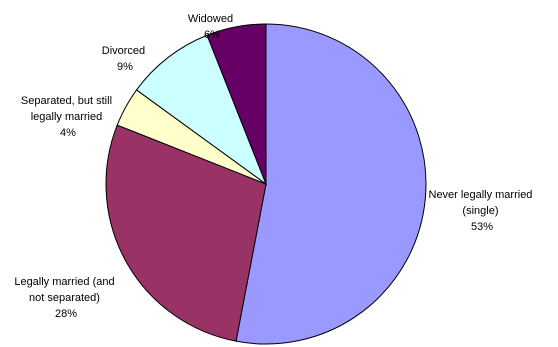 The width and height of the screenshot is (558, 347). I want to click on slice-value-separated: 4%, so click(68, 133).